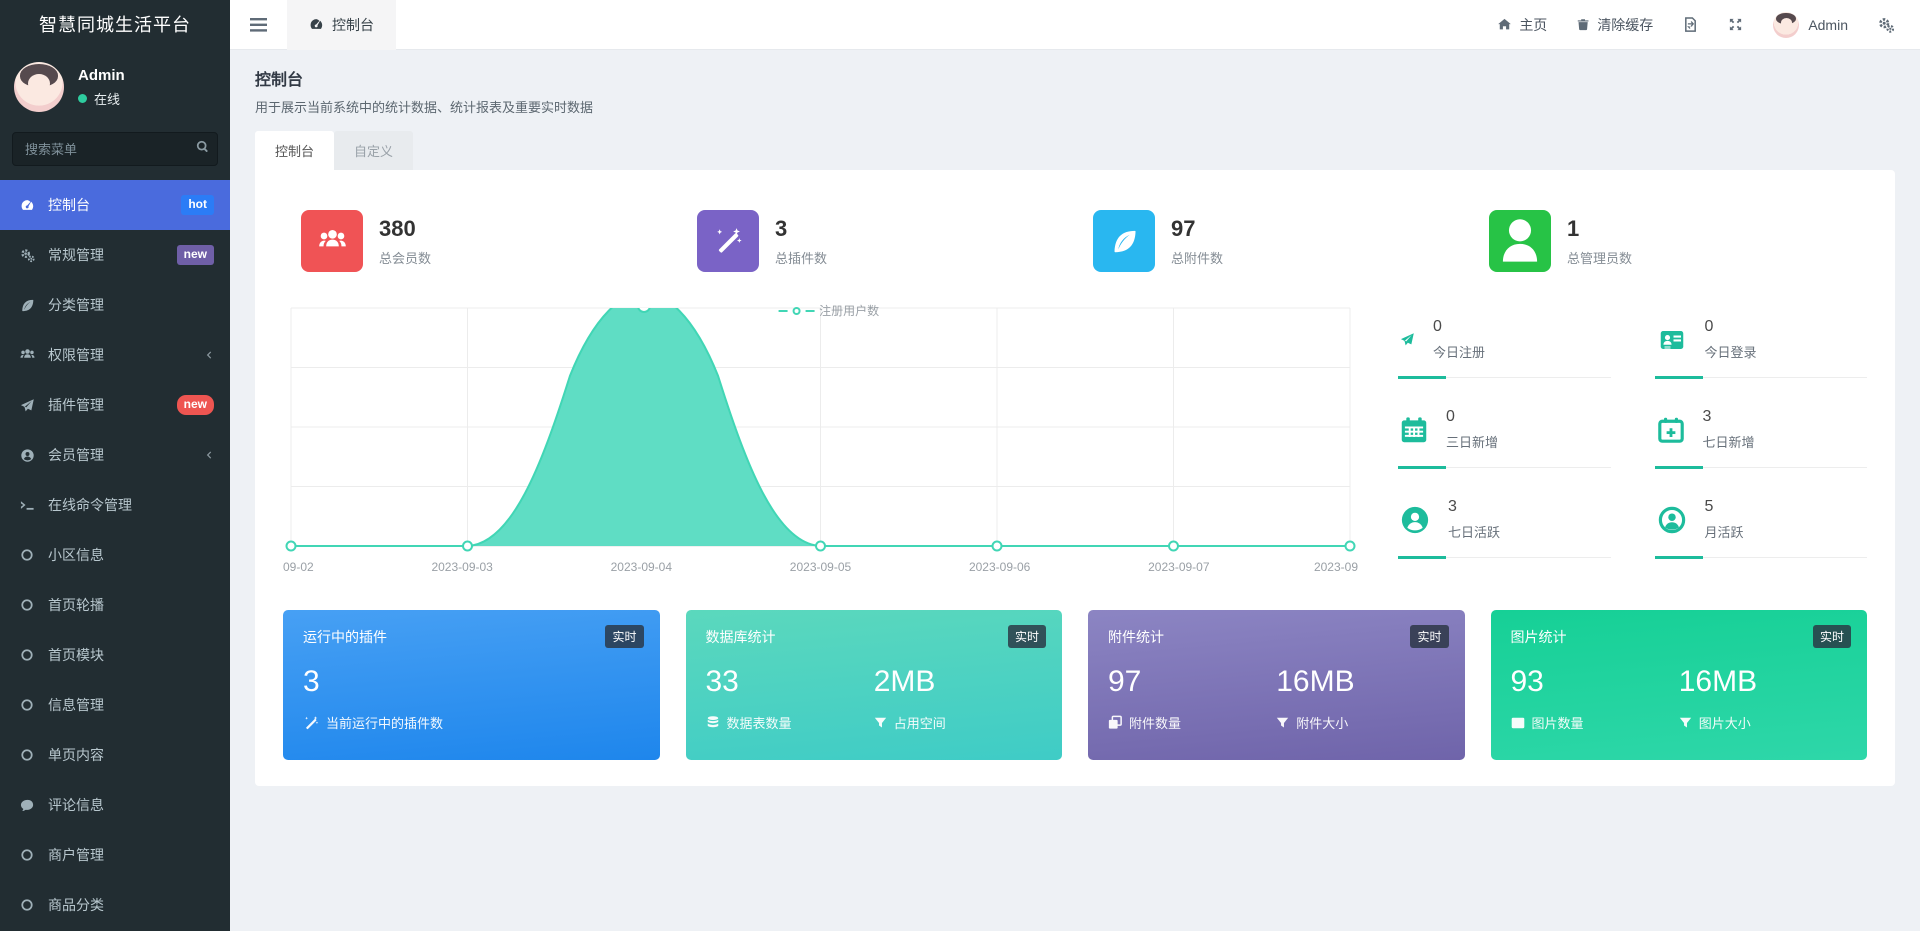 The width and height of the screenshot is (1920, 931). Describe the element at coordinates (332, 241) in the screenshot. I see `users-icon` at that location.